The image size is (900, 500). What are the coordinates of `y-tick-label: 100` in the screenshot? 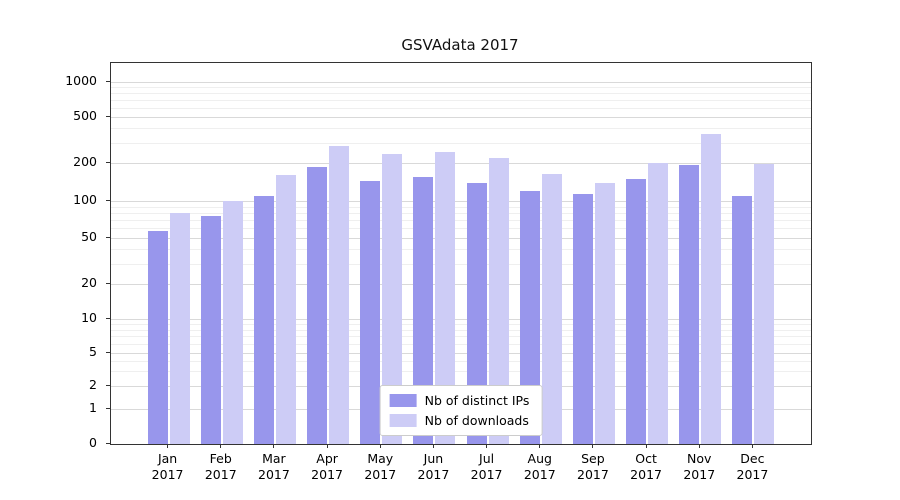 It's located at (85, 199).